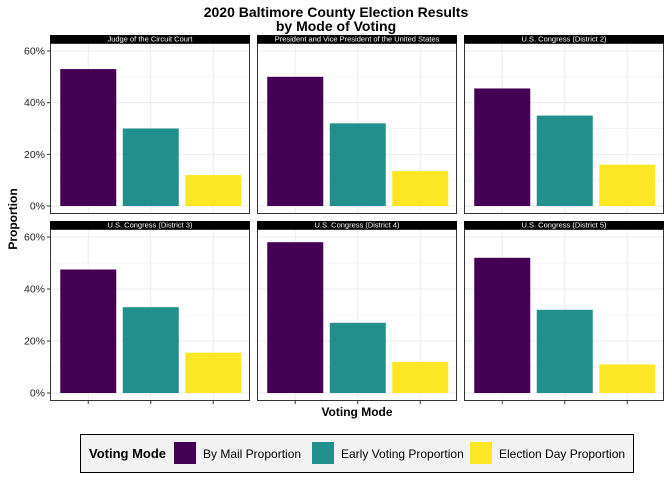  What do you see at coordinates (13, 218) in the screenshot?
I see `y-axis-title: Proportion` at bounding box center [13, 218].